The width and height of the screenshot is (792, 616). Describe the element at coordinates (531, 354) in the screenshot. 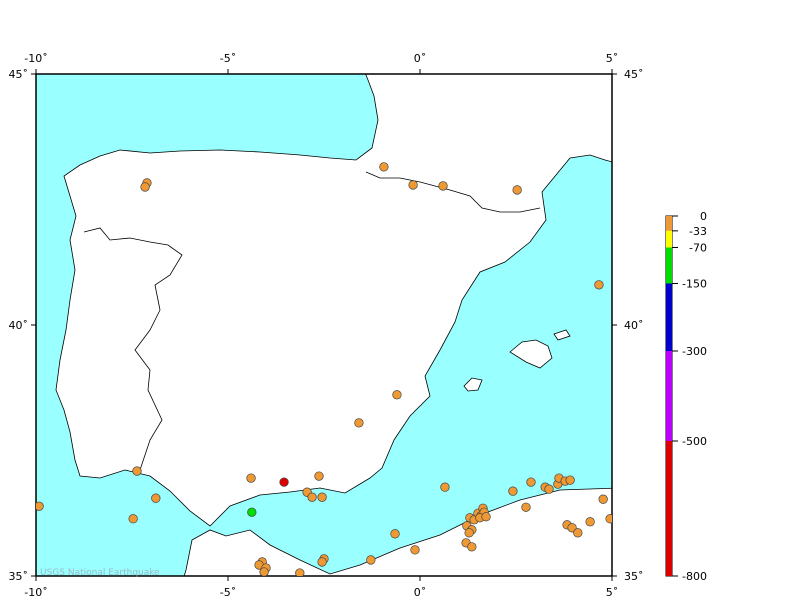

I see `mallorca` at that location.